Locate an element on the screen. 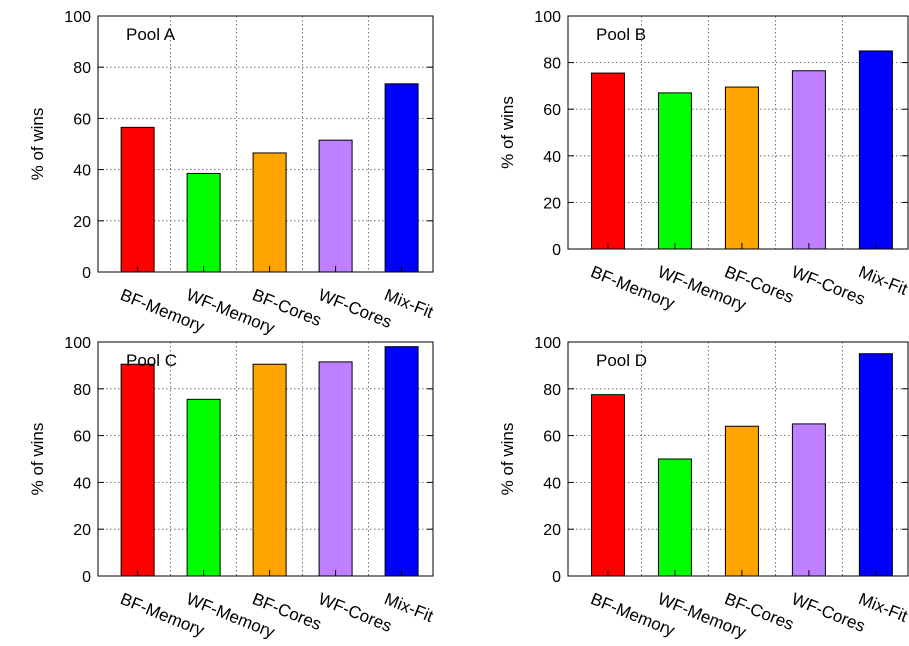 The image size is (909, 646). panel-title: Pool C is located at coordinates (151, 360).